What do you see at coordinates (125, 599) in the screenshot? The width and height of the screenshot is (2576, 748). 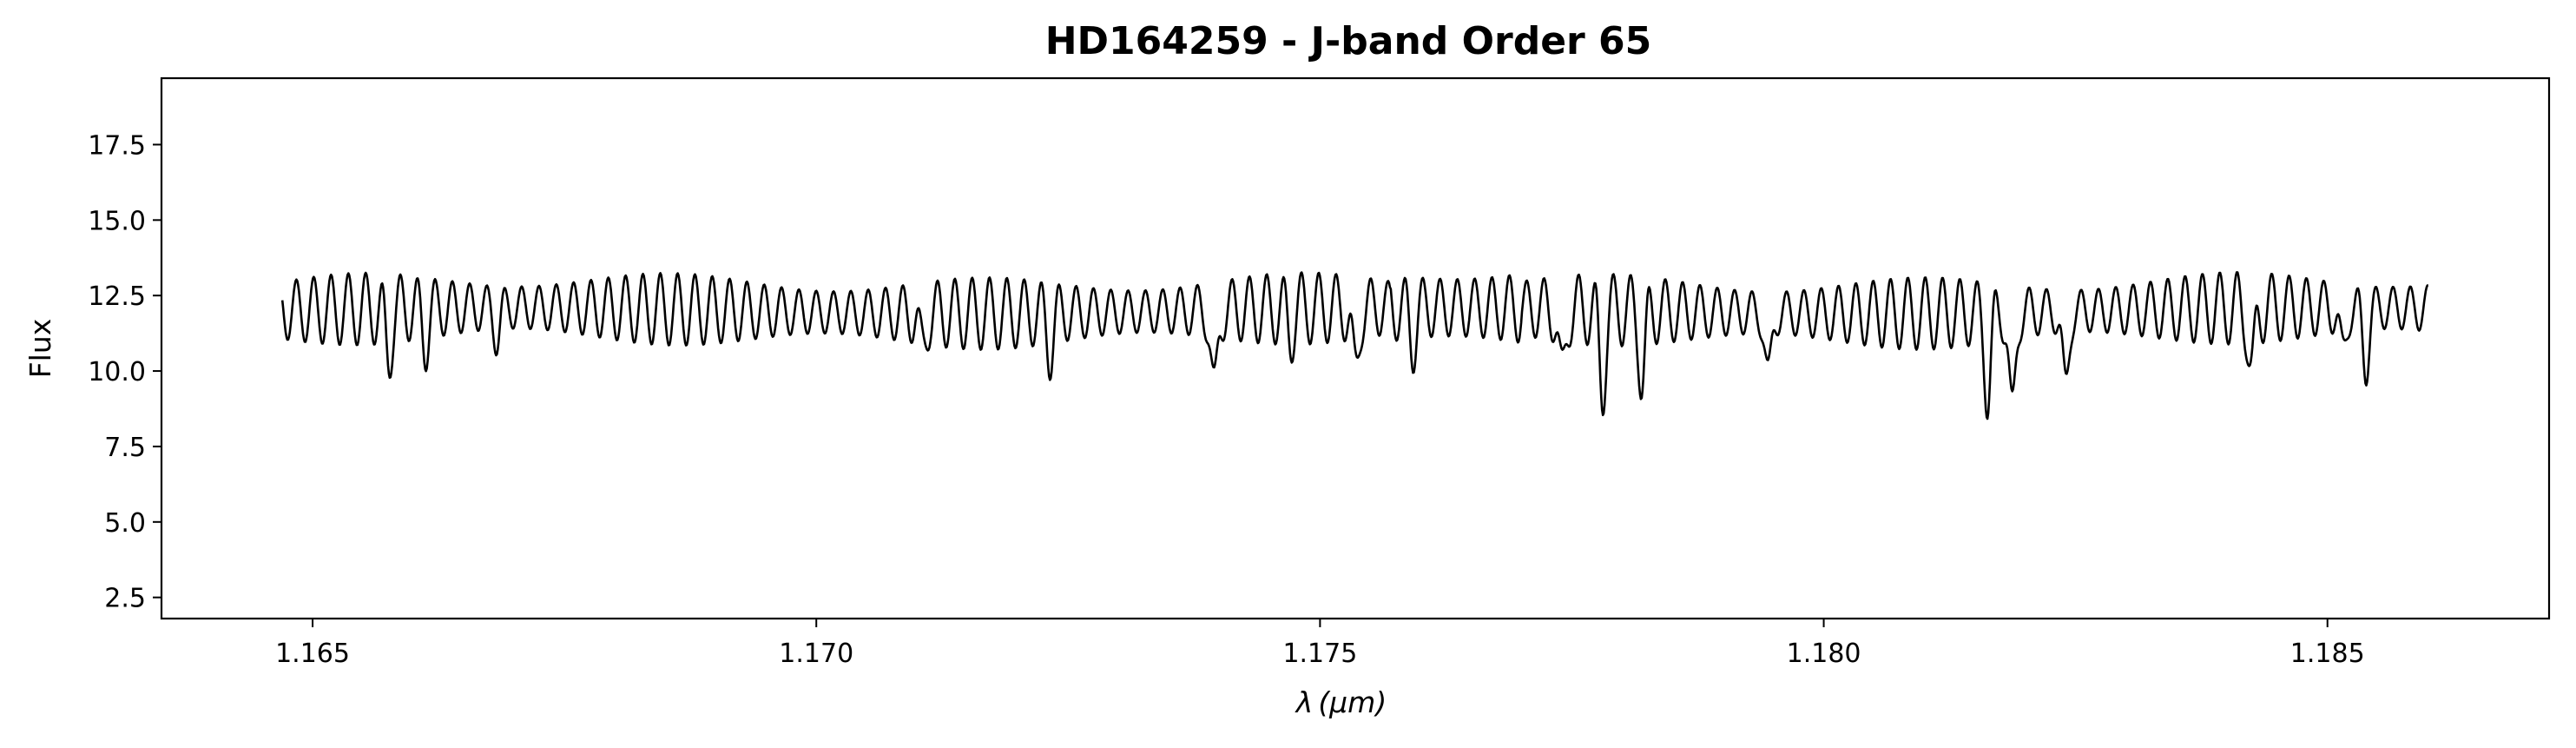 I see `y-tick-label: 2.5` at bounding box center [125, 599].